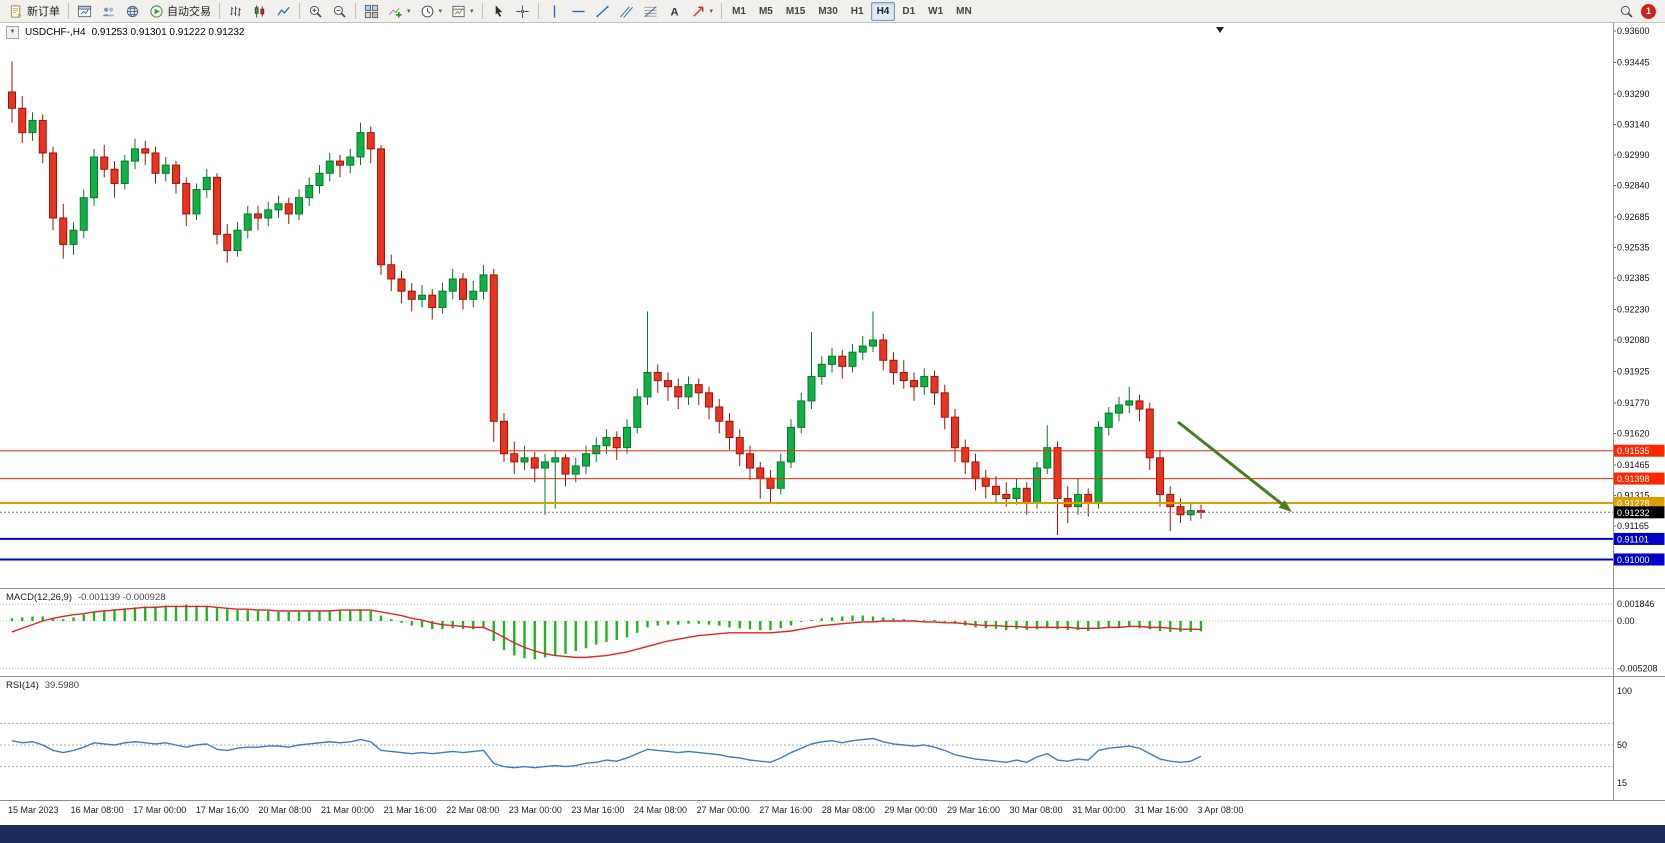  Describe the element at coordinates (832, 834) in the screenshot. I see `taskbar` at that location.